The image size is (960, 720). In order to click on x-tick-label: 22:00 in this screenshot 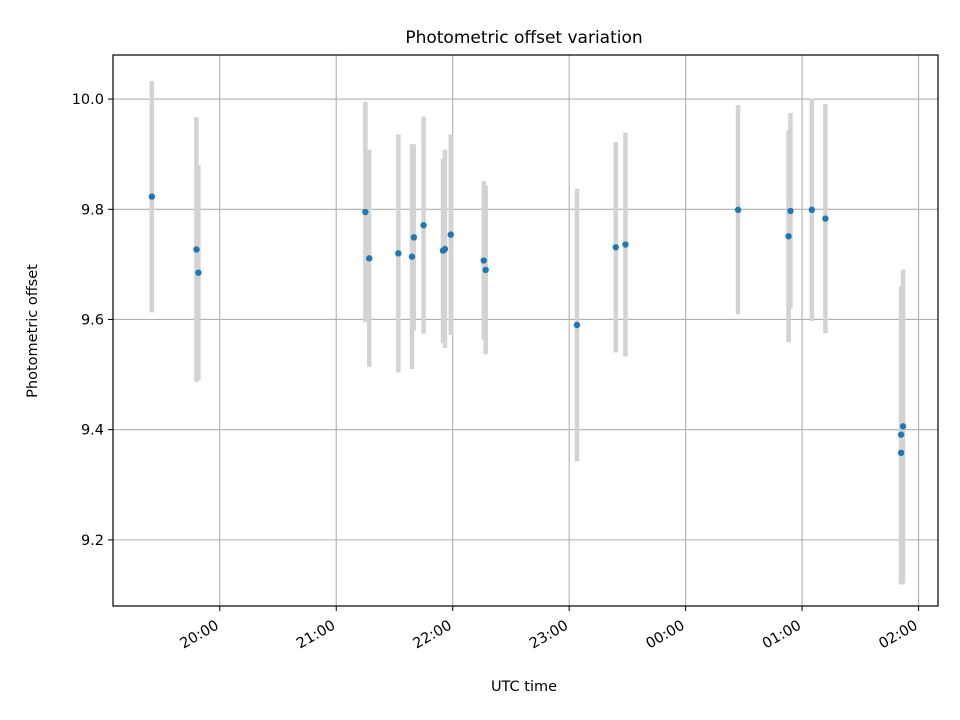, I will do `click(433, 635)`.